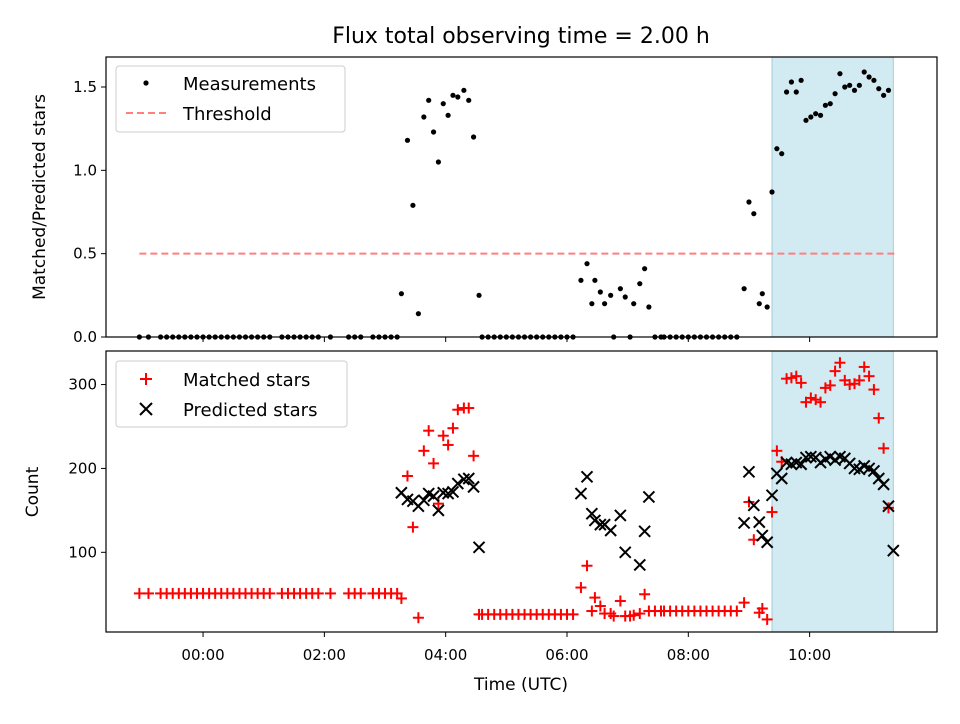 The width and height of the screenshot is (960, 724). Describe the element at coordinates (82, 468) in the screenshot. I see `bottom-y-tick-label: 200` at that location.